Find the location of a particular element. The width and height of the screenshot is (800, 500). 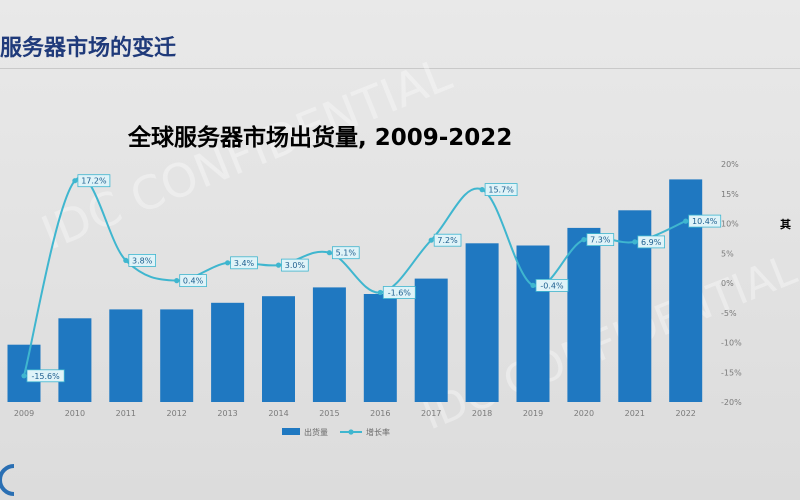

x-tick-label: 2022 is located at coordinates (686, 413).